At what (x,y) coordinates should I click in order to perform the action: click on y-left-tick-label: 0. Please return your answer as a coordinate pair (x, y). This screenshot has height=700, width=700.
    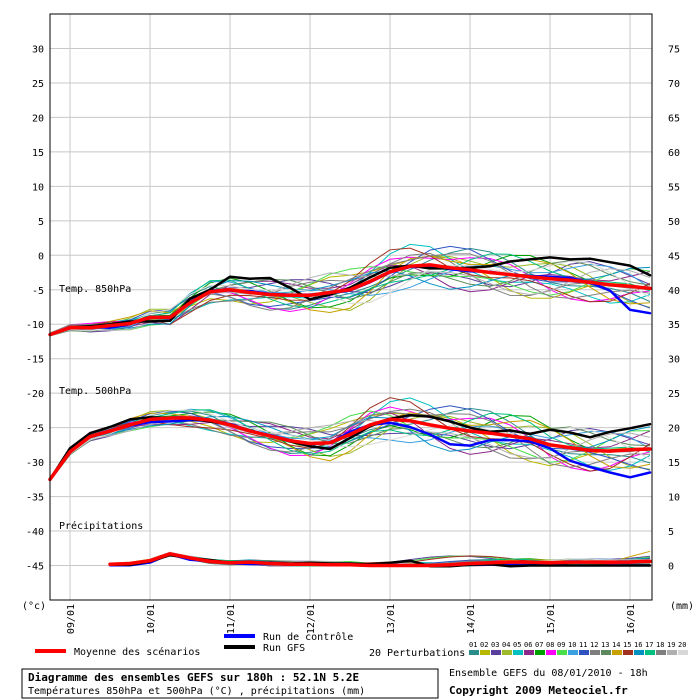
    Looking at the image, I should click on (41, 256).